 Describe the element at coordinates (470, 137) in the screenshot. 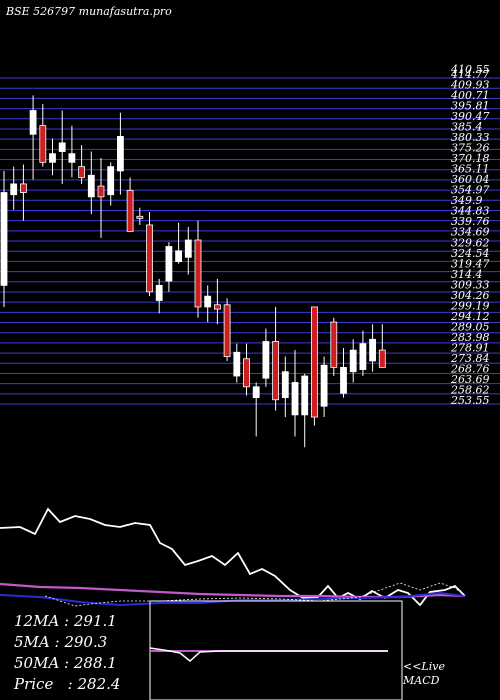

I see `price-tick-label: 380.33` at that location.